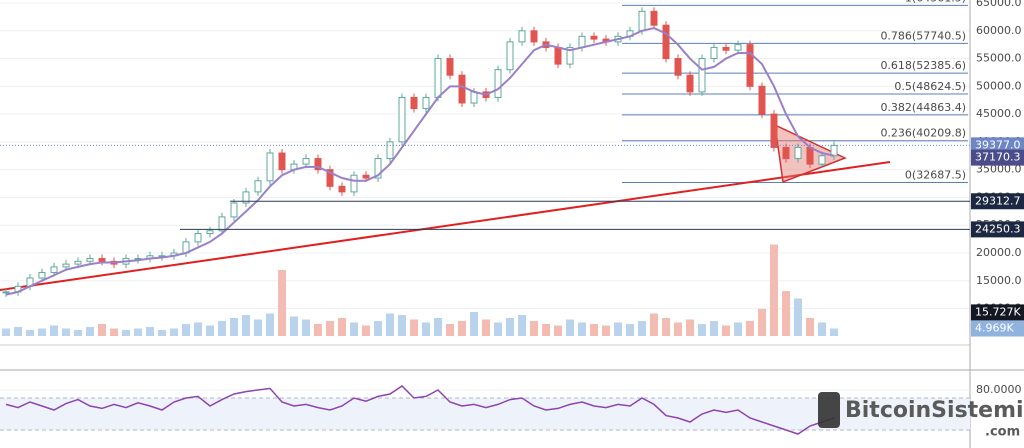  What do you see at coordinates (923, 133) in the screenshot?
I see `fib-label: 0.236(40209.8)` at bounding box center [923, 133].